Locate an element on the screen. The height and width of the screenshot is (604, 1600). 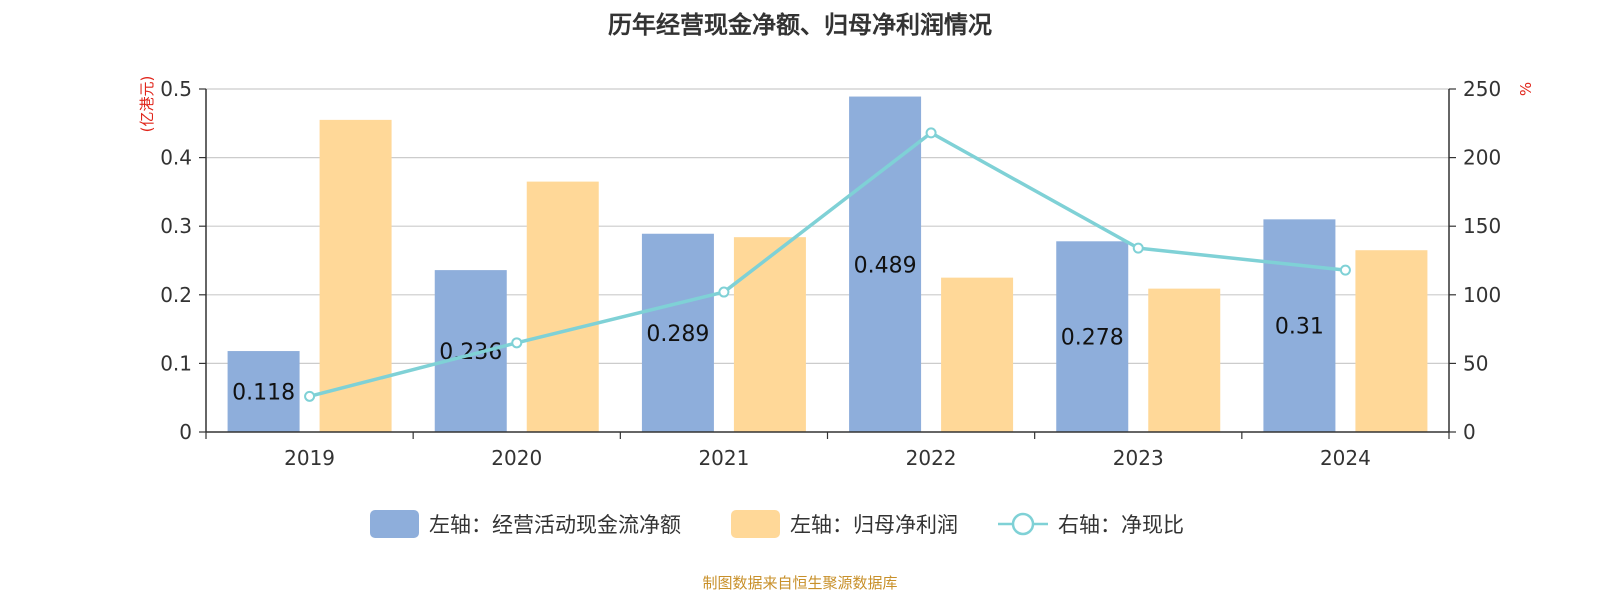
left-axis-tick-label: 0.5 is located at coordinates (176, 89).